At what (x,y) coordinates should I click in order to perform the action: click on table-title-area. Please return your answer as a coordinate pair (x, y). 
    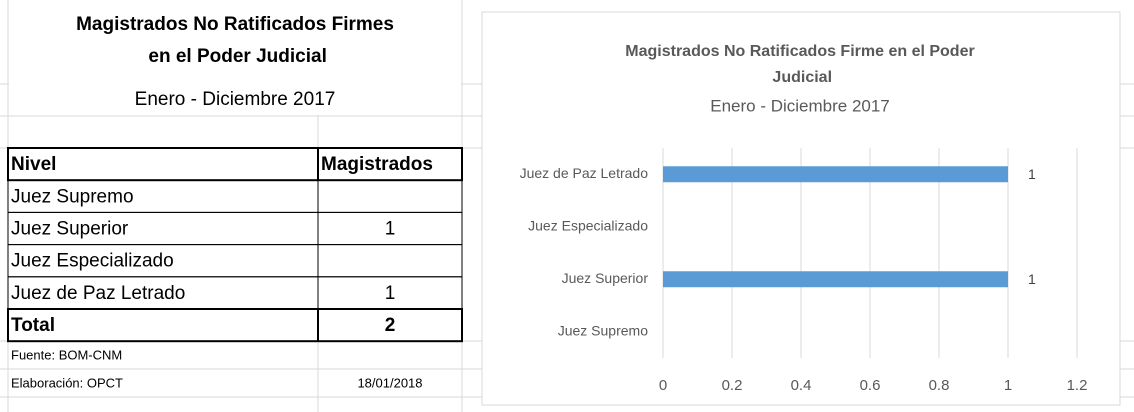
    Looking at the image, I should click on (235, 57).